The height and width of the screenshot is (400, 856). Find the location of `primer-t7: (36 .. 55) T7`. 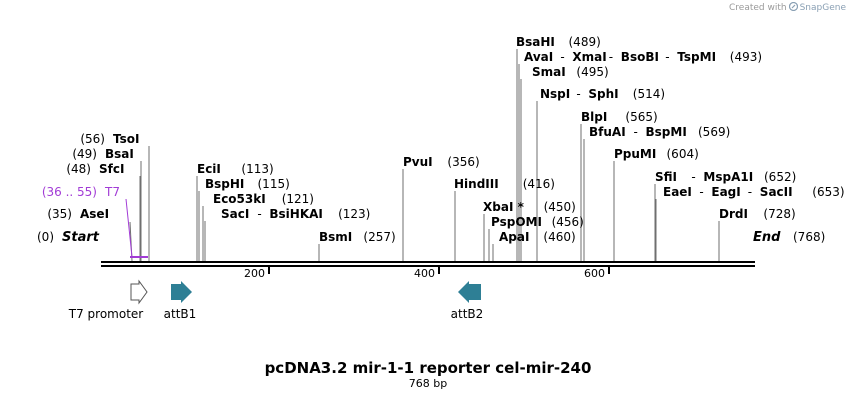

primer-t7: (36 .. 55) T7 is located at coordinates (95, 221).